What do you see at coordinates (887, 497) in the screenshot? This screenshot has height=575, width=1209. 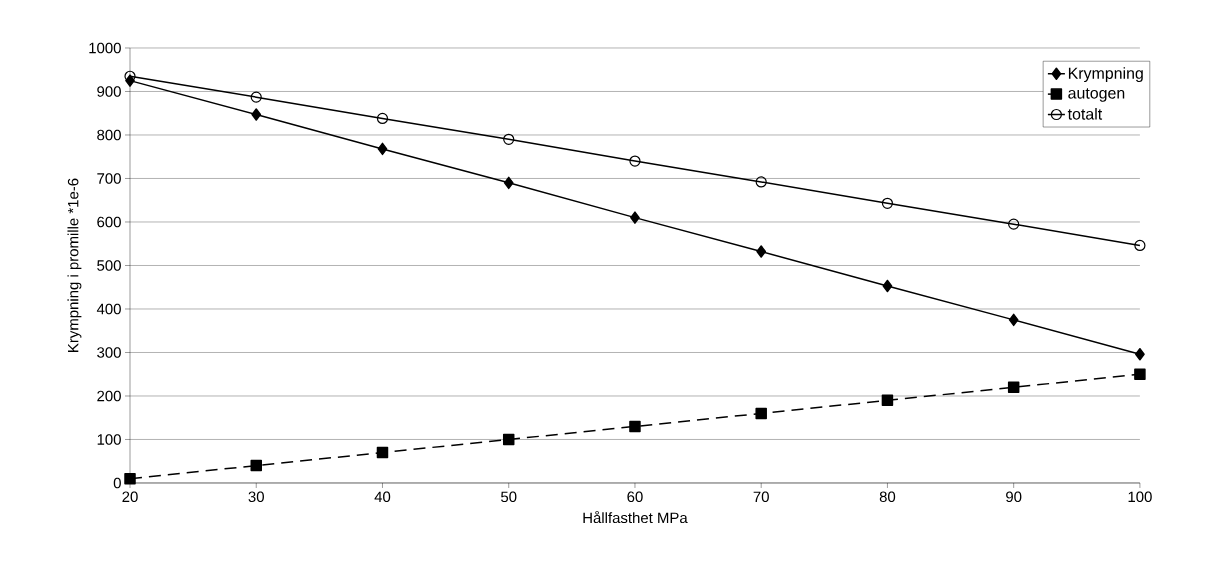 I see `x-tick-label: 80` at bounding box center [887, 497].